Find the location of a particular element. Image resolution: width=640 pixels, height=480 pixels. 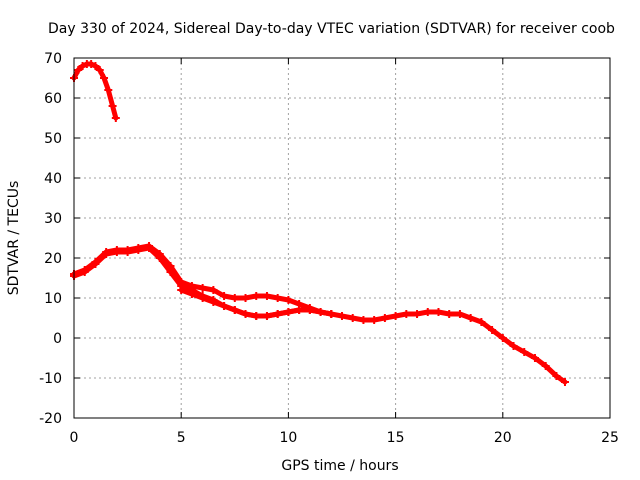

x-tick-label: 20 is located at coordinates (503, 438).